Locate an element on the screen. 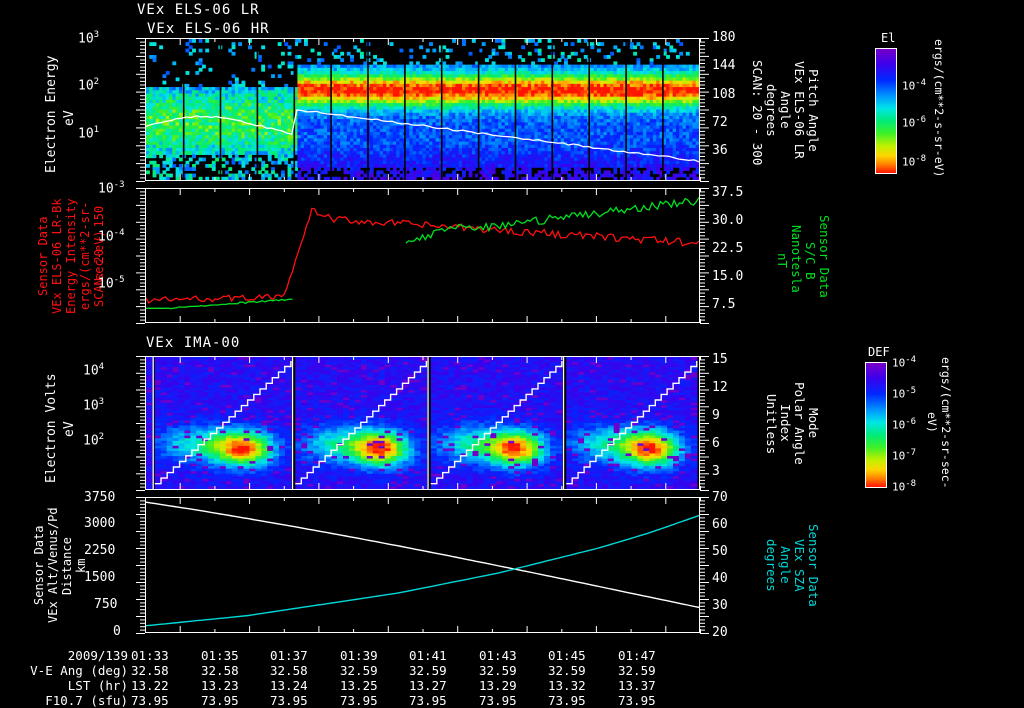  panel3-right-label-0: Mode is located at coordinates (813, 423).